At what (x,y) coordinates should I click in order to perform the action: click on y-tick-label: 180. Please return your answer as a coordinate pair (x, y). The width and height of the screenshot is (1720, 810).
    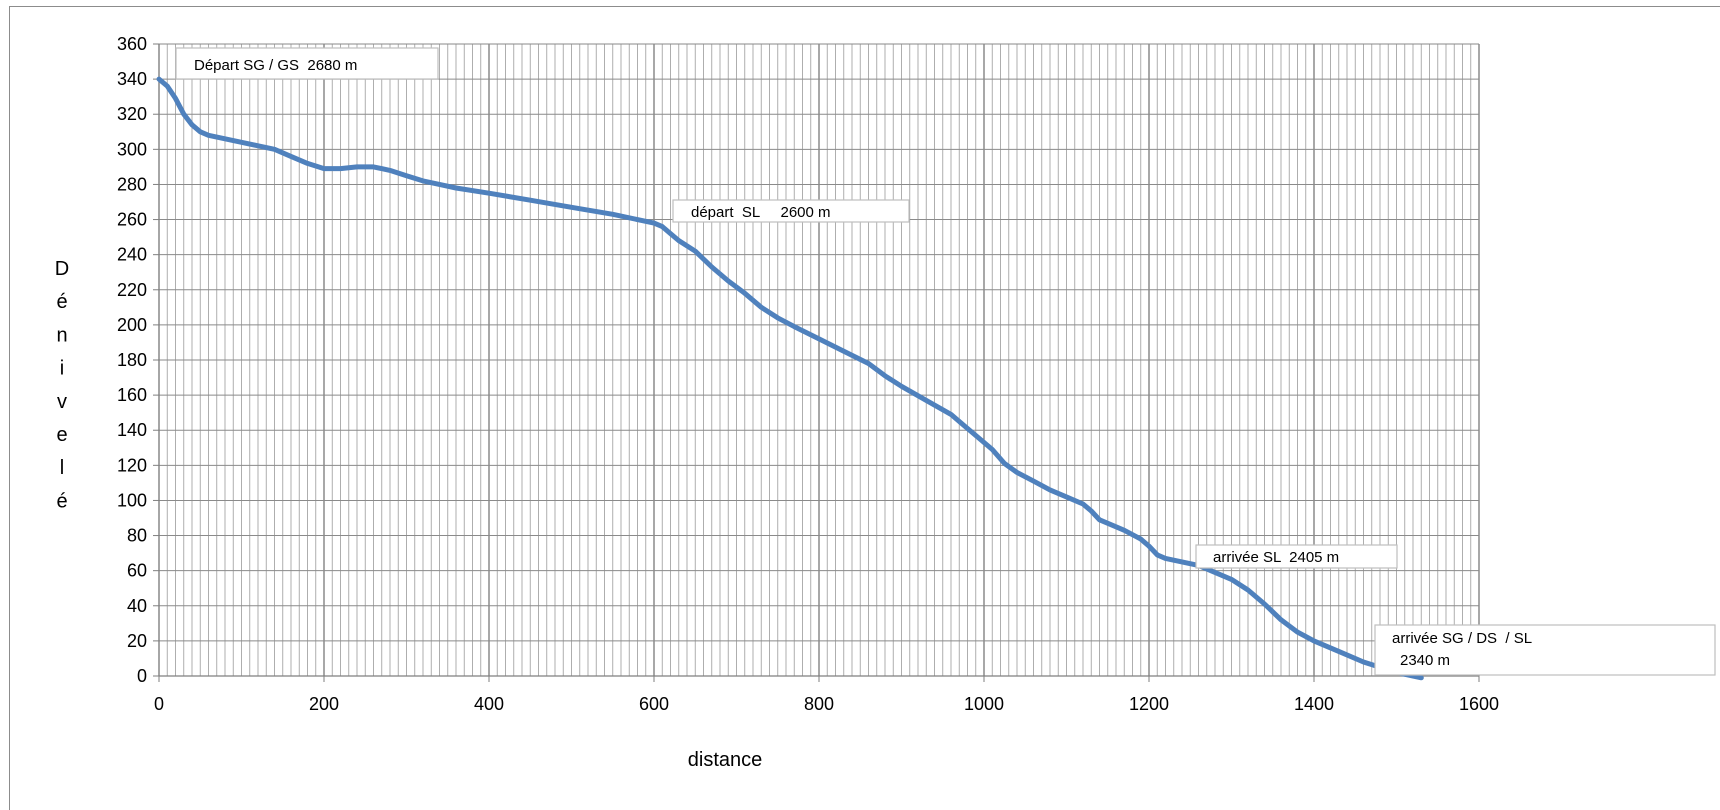
    Looking at the image, I should click on (132, 360).